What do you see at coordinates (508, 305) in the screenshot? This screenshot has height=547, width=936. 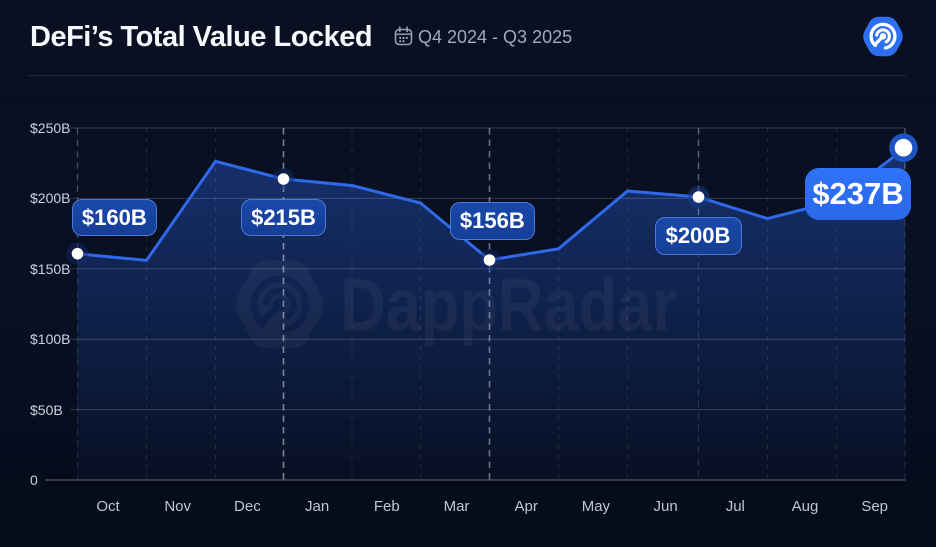 I see `svg-text: DappRadar` at bounding box center [508, 305].